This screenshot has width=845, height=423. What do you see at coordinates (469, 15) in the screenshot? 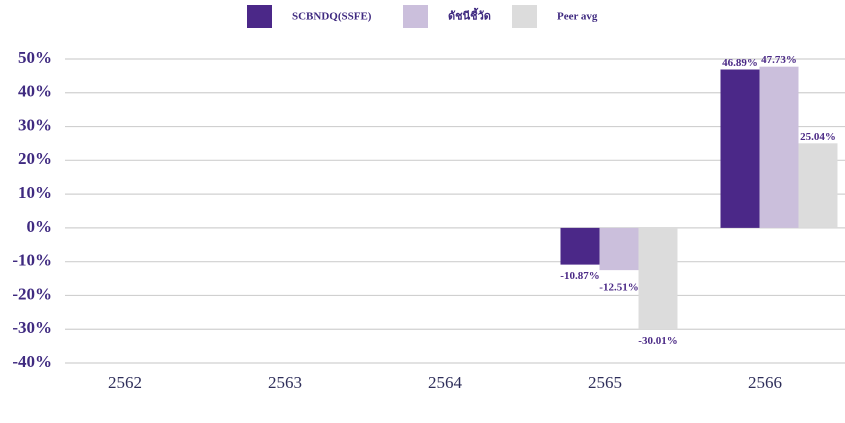
I see `legend-label: ดัชนีชี้วัด` at bounding box center [469, 15].